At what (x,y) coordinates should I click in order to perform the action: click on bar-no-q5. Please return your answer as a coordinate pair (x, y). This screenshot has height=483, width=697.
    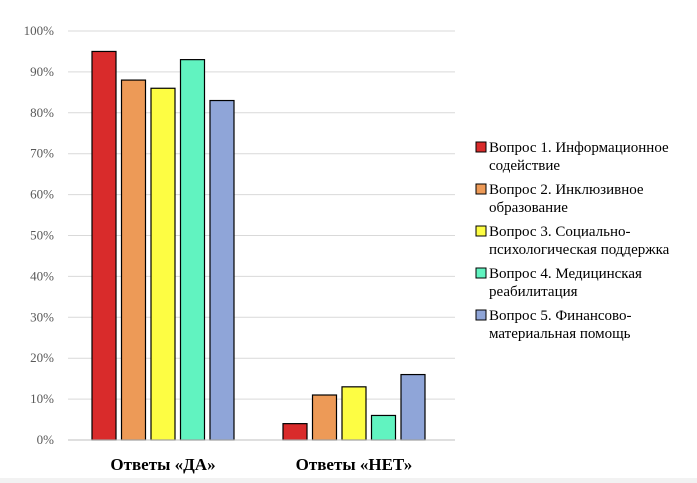
    Looking at the image, I should click on (413, 407).